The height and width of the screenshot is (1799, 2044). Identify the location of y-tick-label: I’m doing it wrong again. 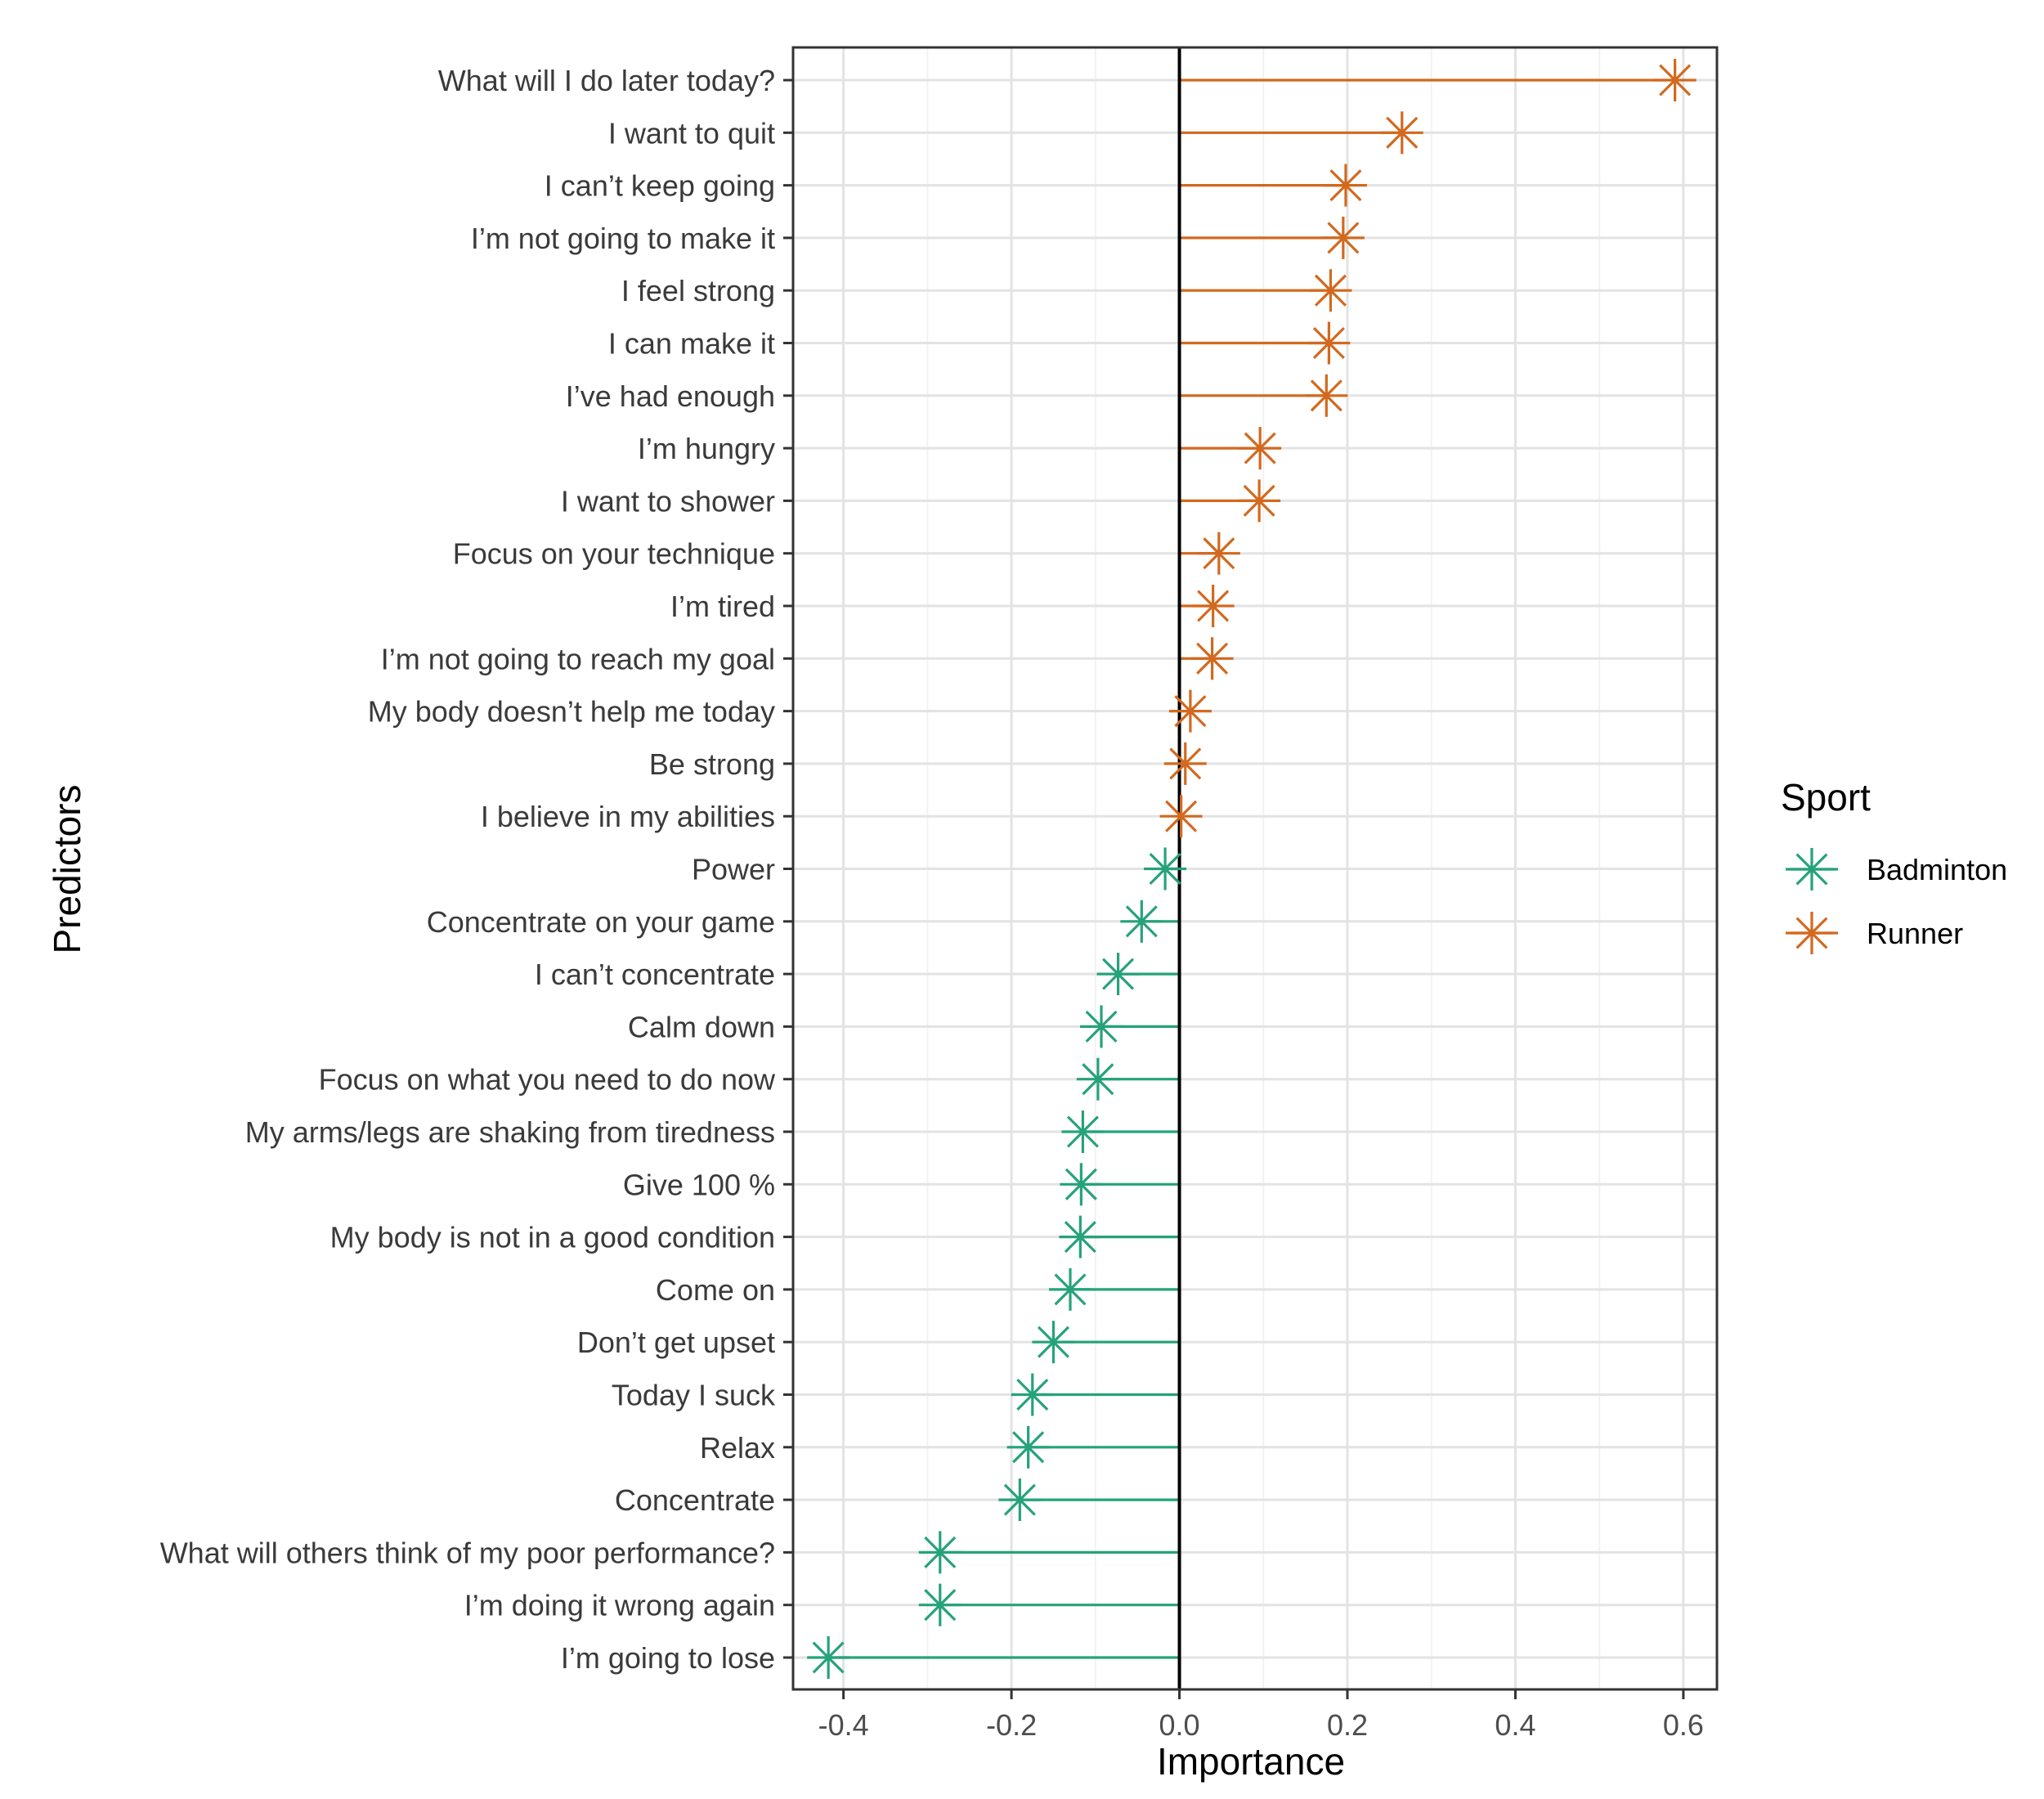
(620, 1606).